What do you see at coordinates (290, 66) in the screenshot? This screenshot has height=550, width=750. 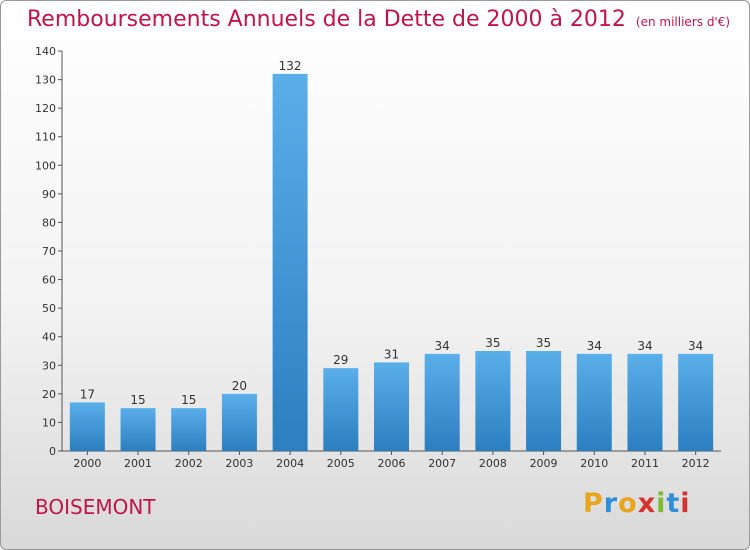 I see `bar-value-label: 132` at bounding box center [290, 66].